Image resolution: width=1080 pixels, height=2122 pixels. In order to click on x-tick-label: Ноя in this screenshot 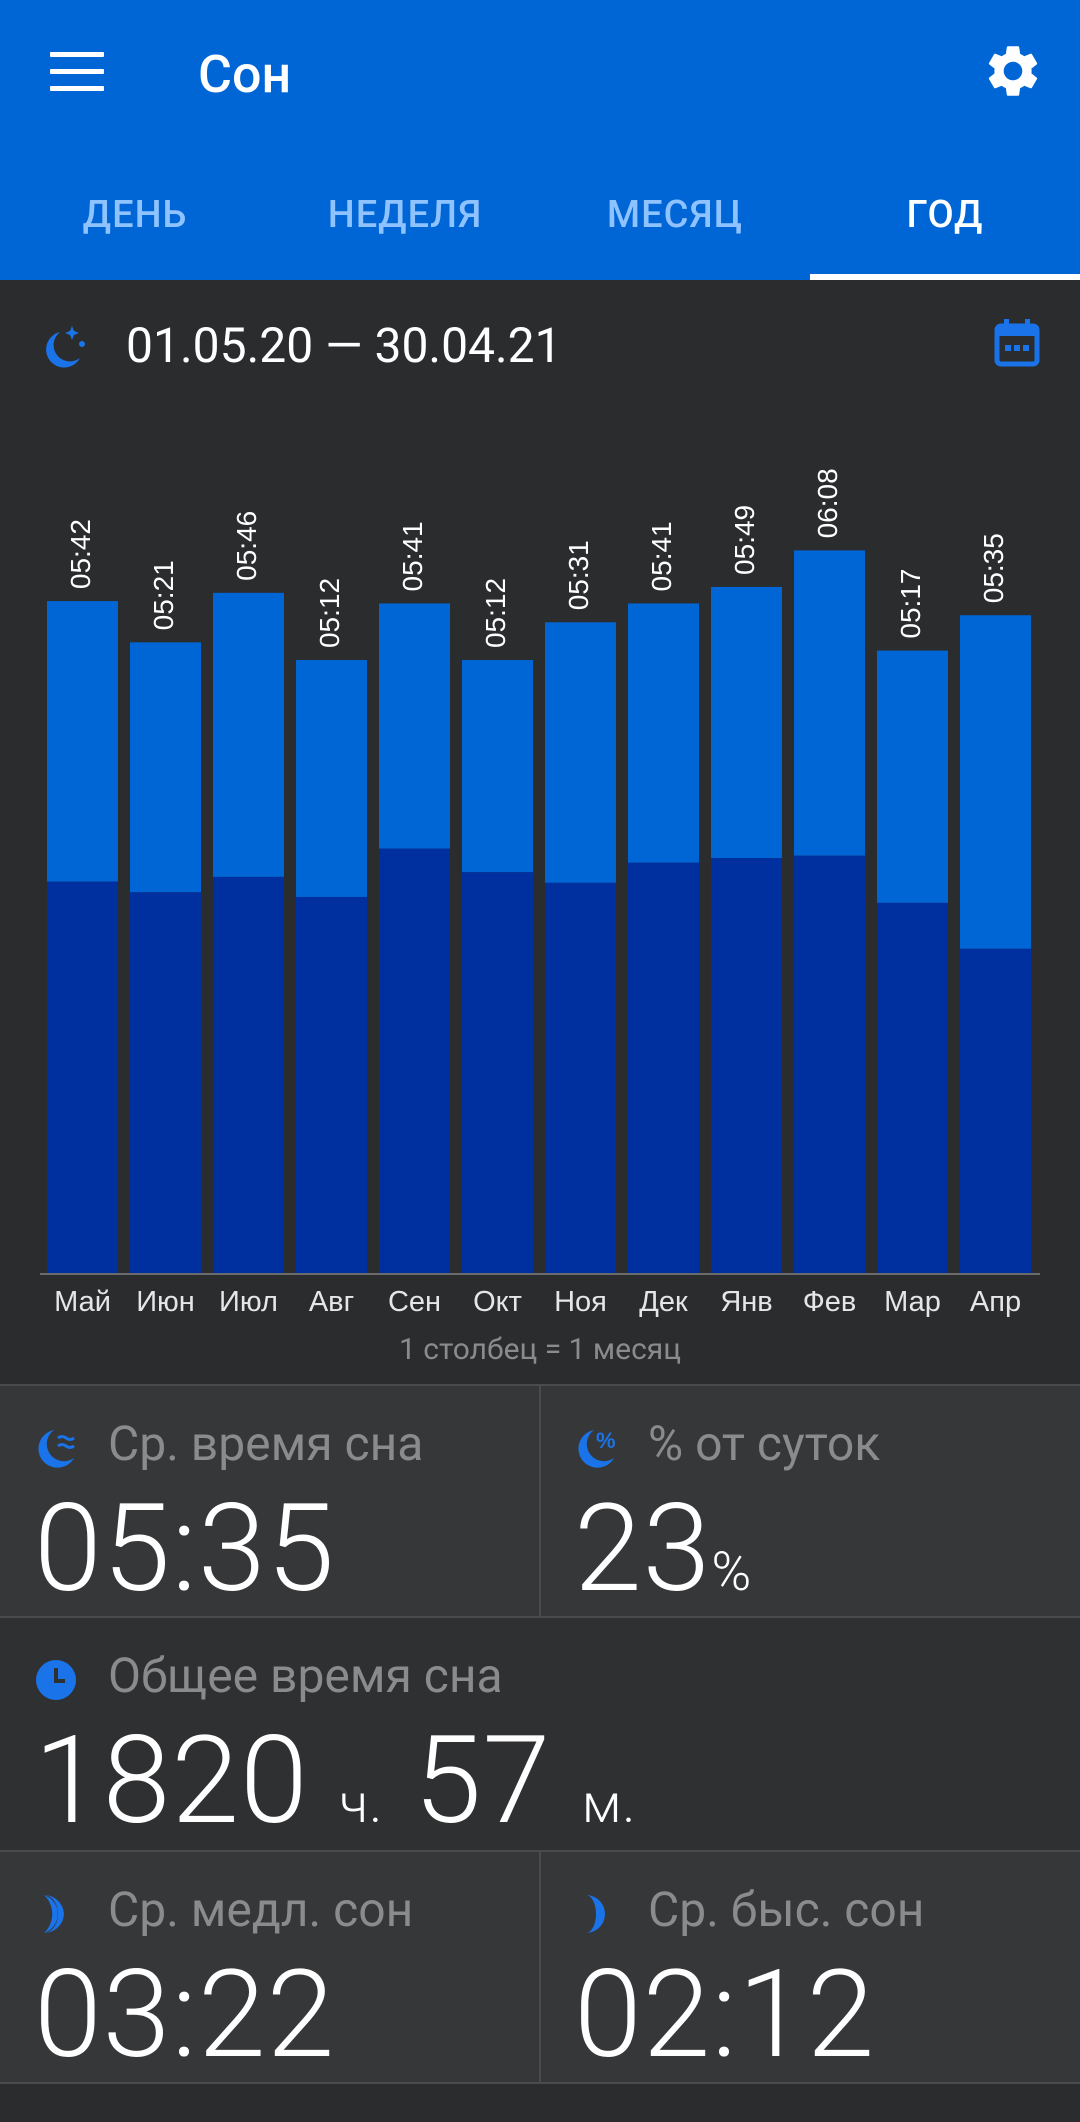, I will do `click(580, 1302)`.